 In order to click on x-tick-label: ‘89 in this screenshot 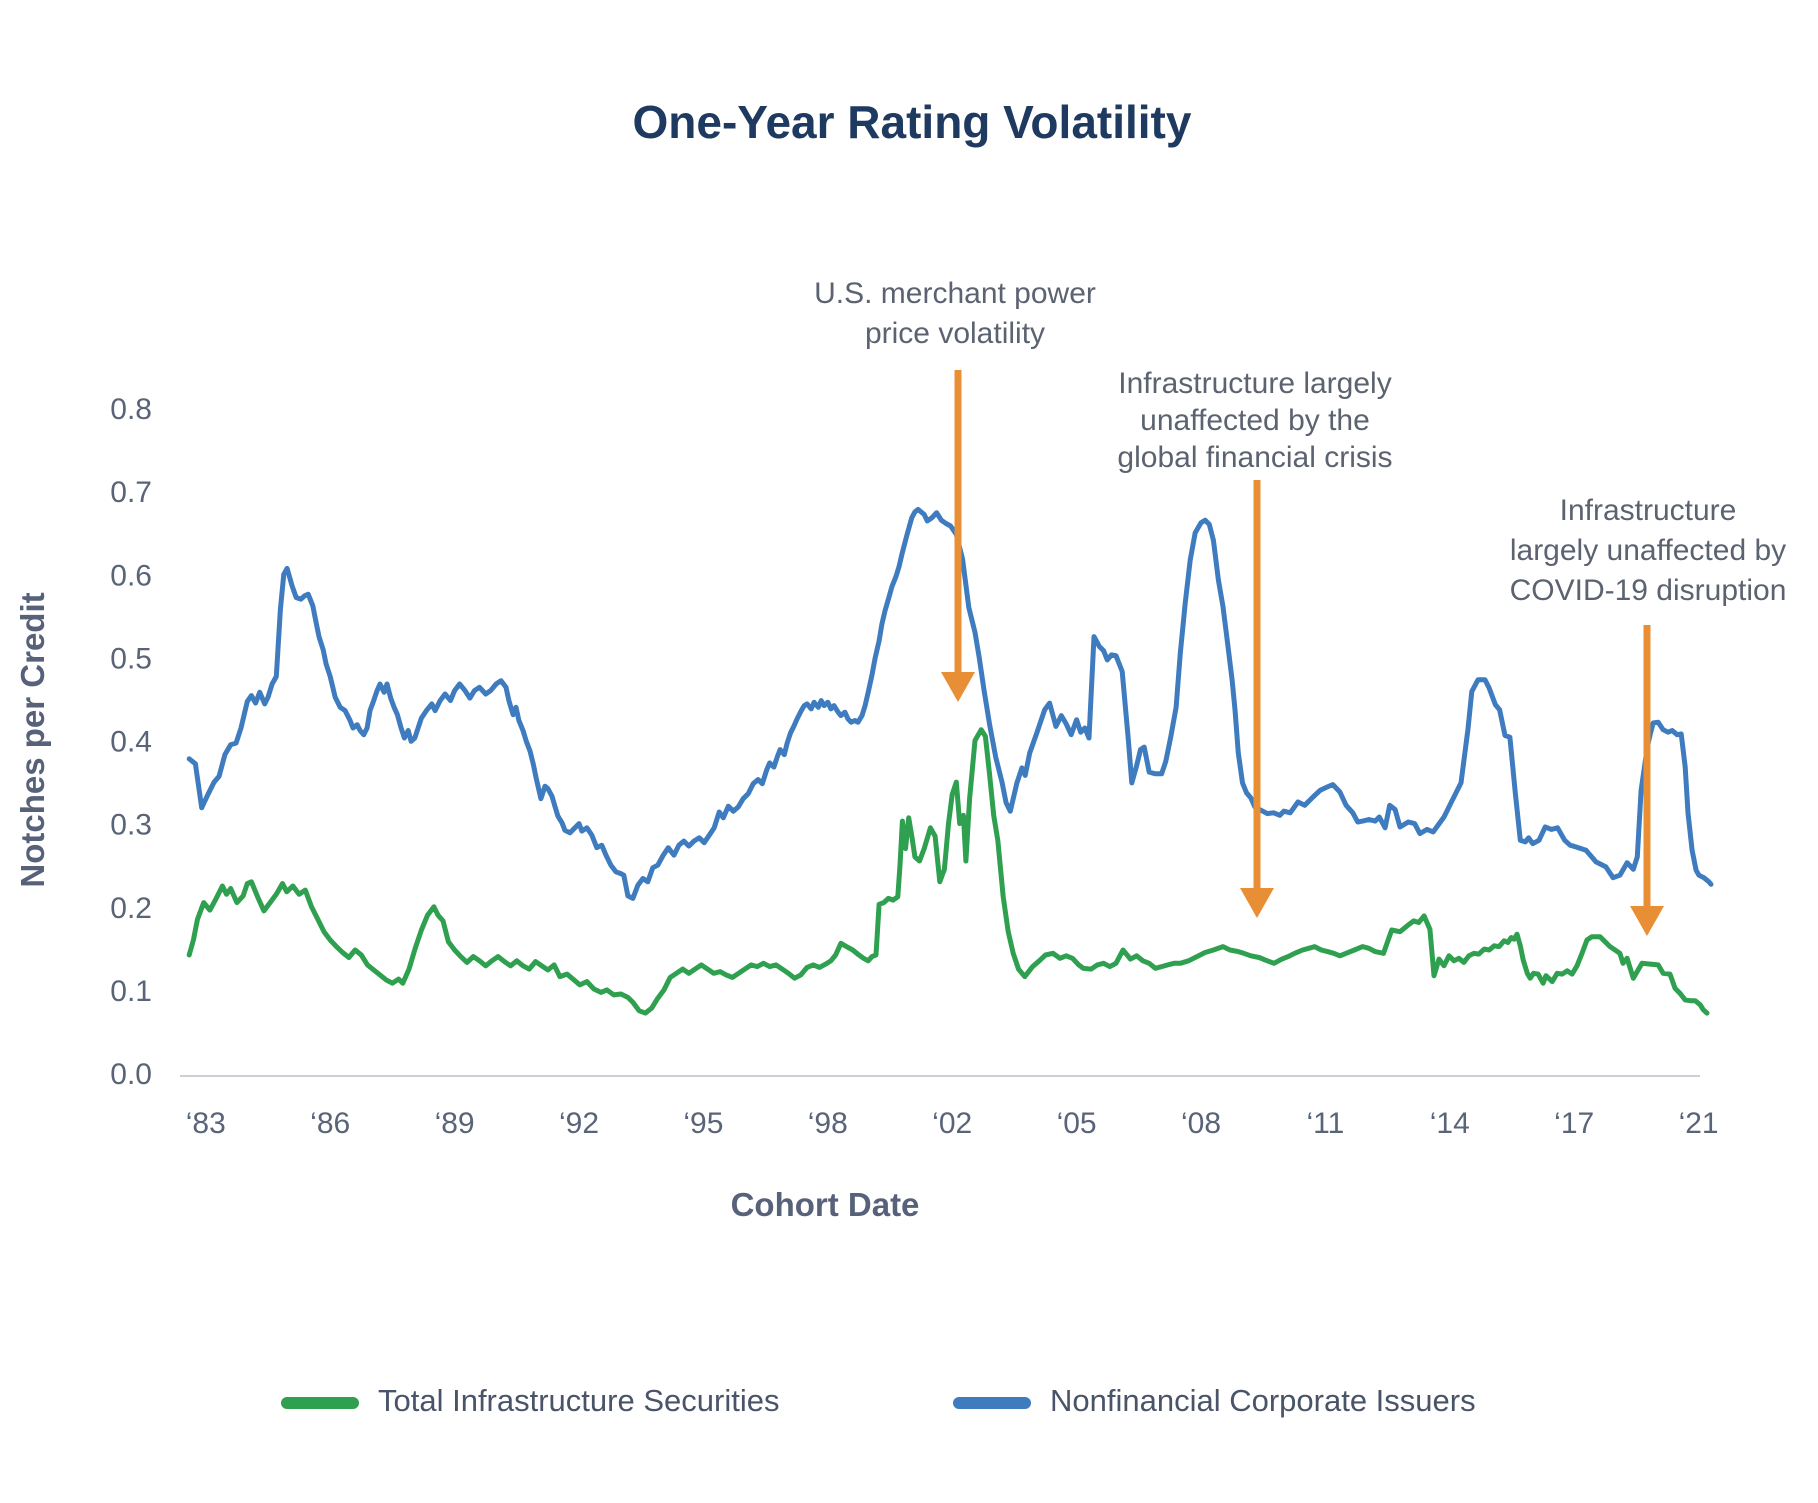, I will do `click(455, 1123)`.